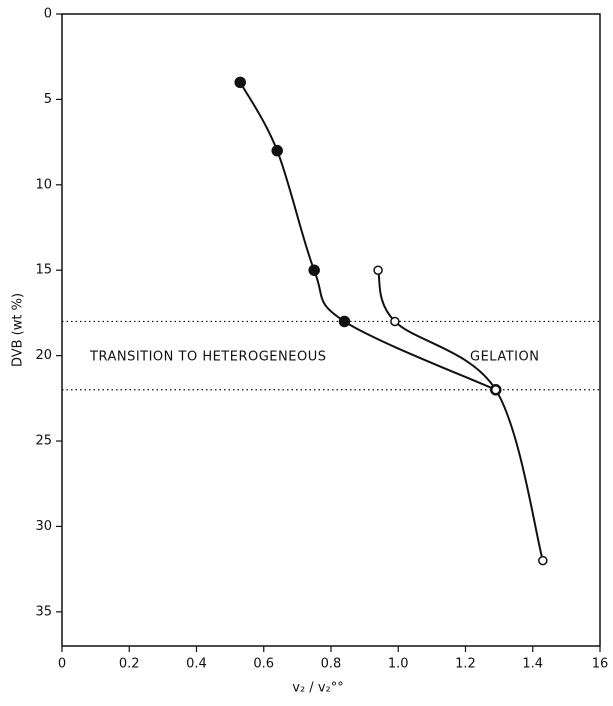 The height and width of the screenshot is (706, 613). Describe the element at coordinates (43, 441) in the screenshot. I see `y-tick-label: 25` at that location.